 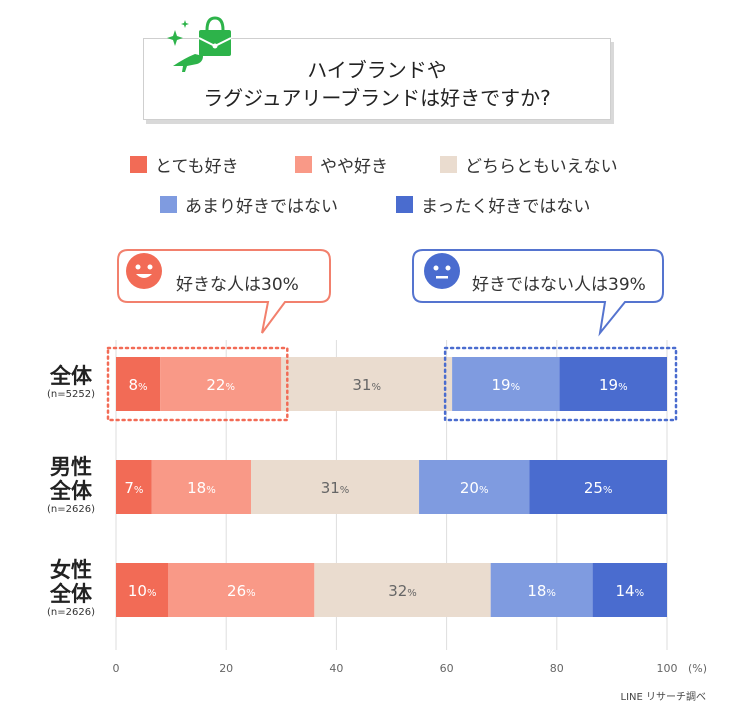 I want to click on callout-like-text: 好きな人は30%, so click(x=237, y=285).